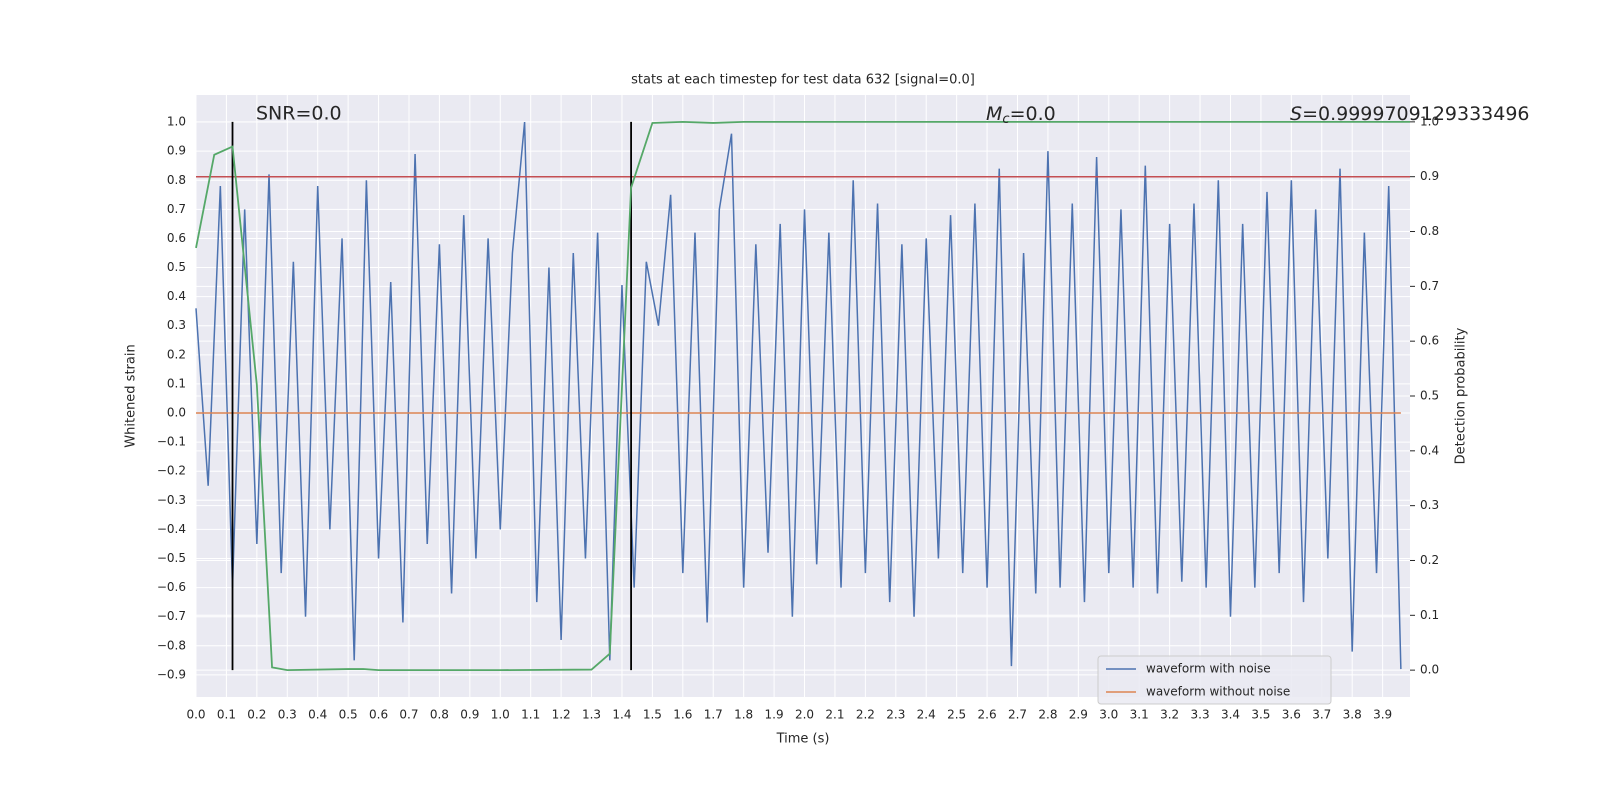 Image resolution: width=1600 pixels, height=804 pixels. What do you see at coordinates (171, 500) in the screenshot?
I see `y-tick-label: −0.3` at bounding box center [171, 500].